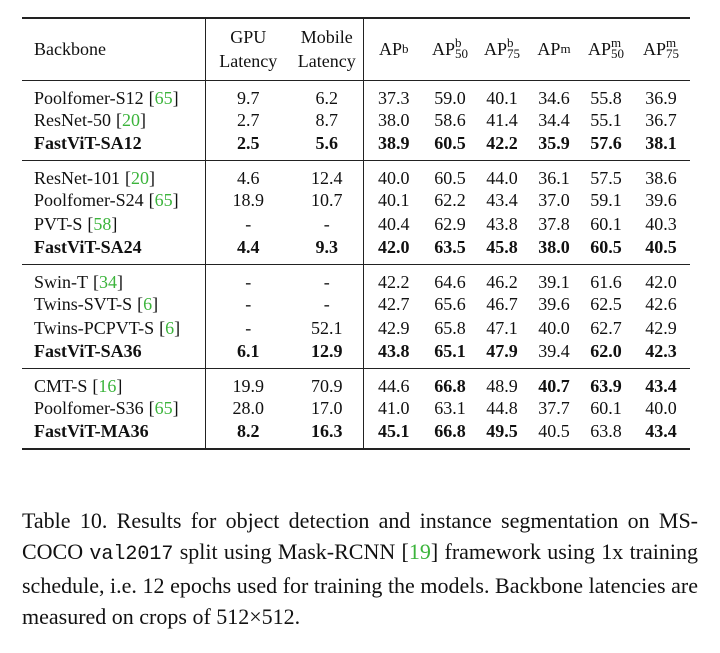 The image size is (720, 653). What do you see at coordinates (114, 94) in the screenshot?
I see `backbone-cell: Poolfomer-S12 [65]` at bounding box center [114, 94].